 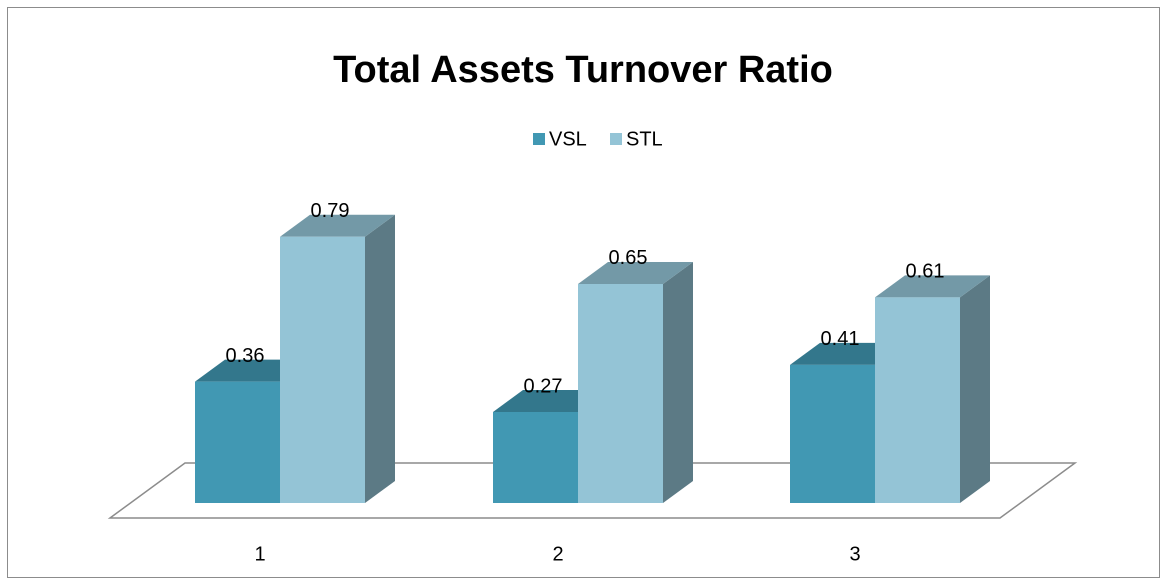 What do you see at coordinates (628, 258) in the screenshot?
I see `data-label: 0.65` at bounding box center [628, 258].